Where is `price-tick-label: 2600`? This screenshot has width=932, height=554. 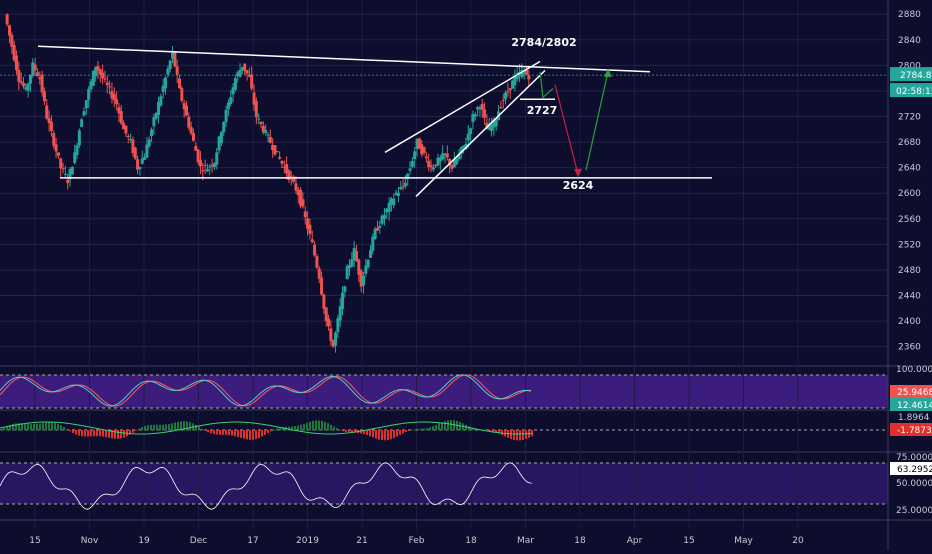
price-tick-label: 2600 is located at coordinates (909, 194).